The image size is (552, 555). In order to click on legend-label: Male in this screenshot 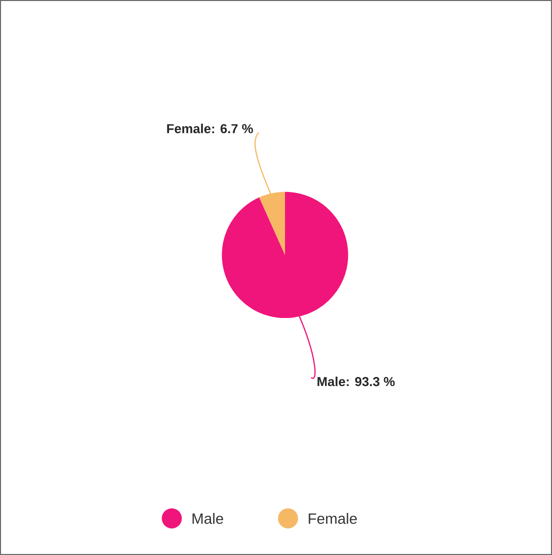, I will do `click(208, 518)`.